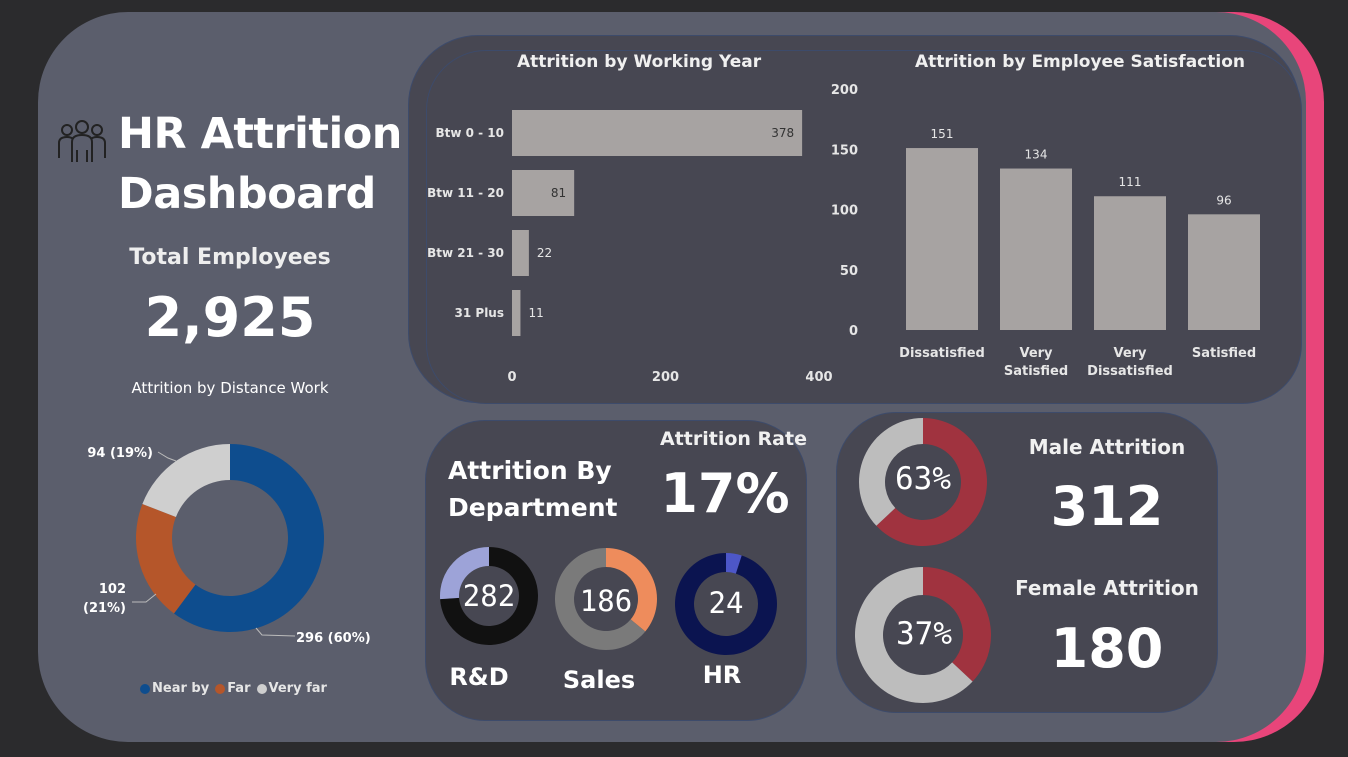  What do you see at coordinates (533, 507) in the screenshot?
I see `department-title-line2: Department` at bounding box center [533, 507].